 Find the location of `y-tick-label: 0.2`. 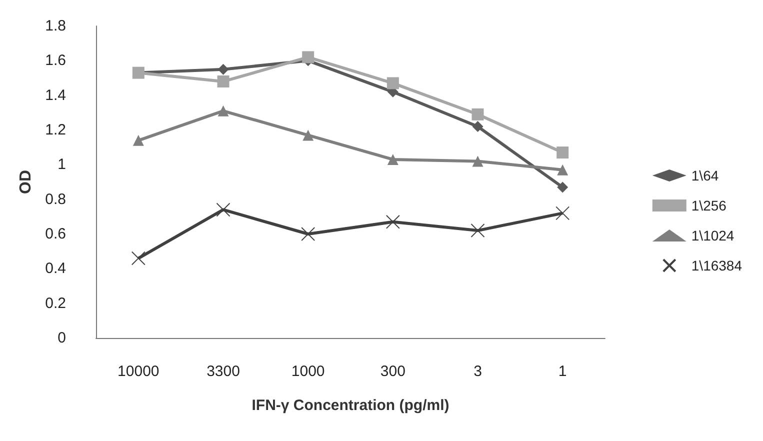

y-tick-label: 0.2 is located at coordinates (55, 303).